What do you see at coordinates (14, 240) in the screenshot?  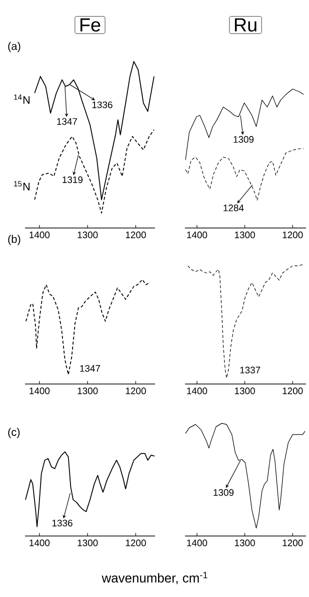 I see `text: (b)` at bounding box center [14, 240].